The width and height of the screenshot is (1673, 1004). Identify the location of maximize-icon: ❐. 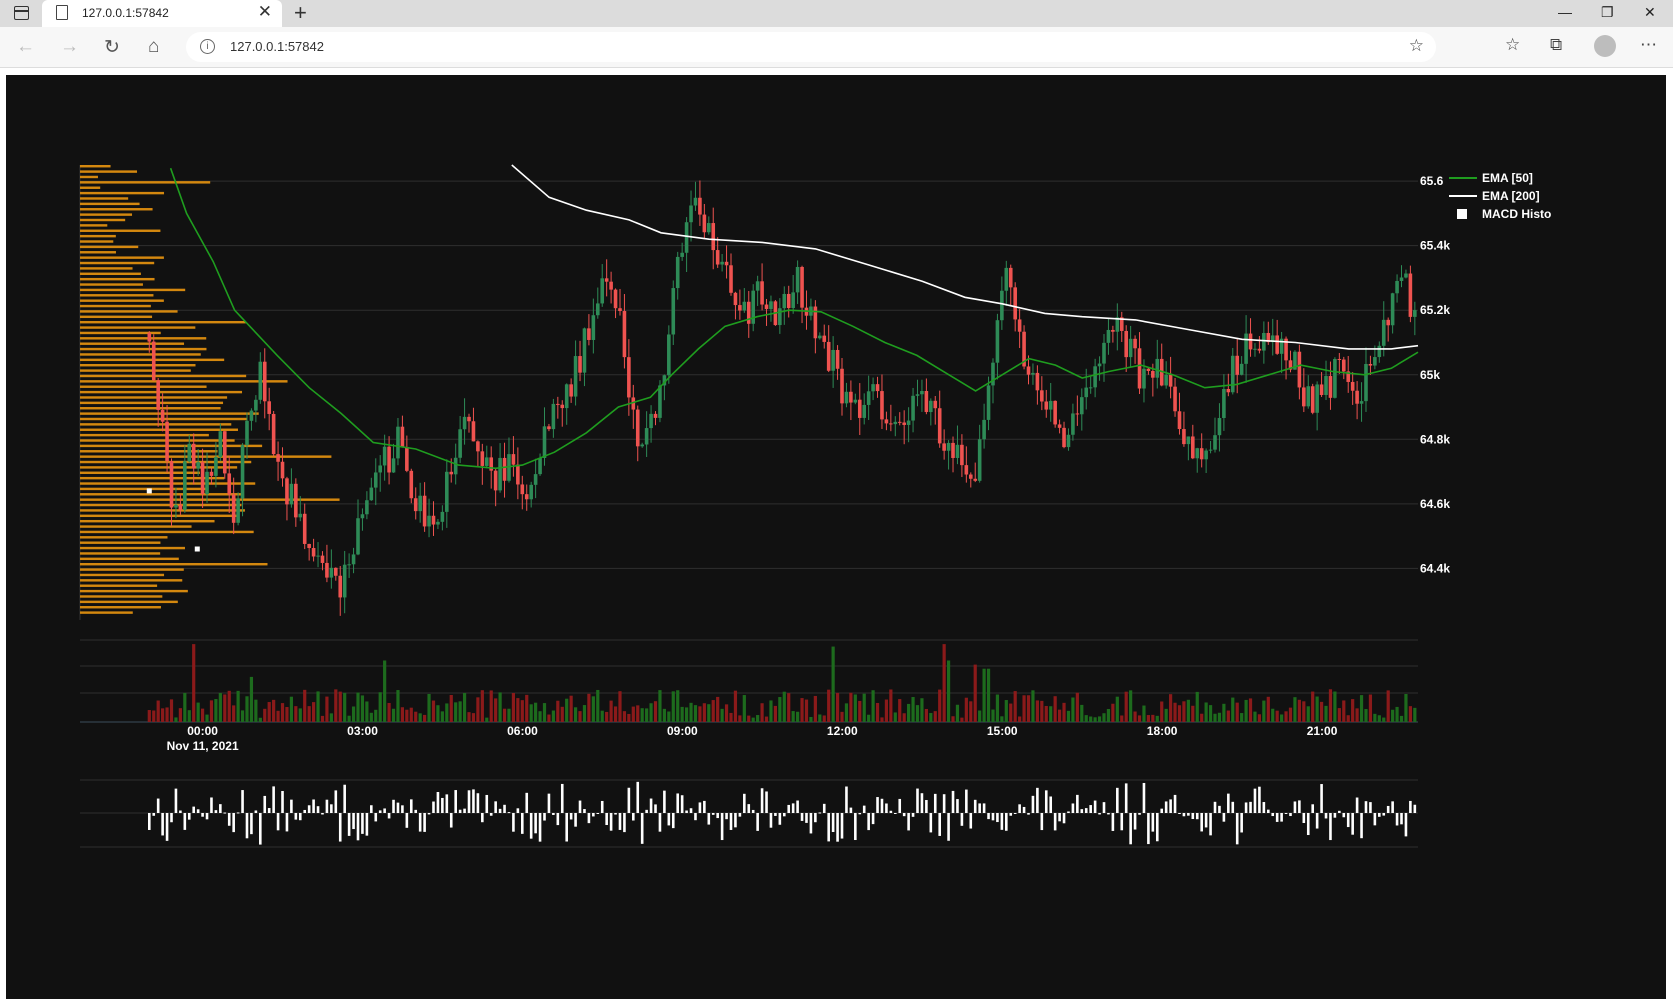
(1607, 12).